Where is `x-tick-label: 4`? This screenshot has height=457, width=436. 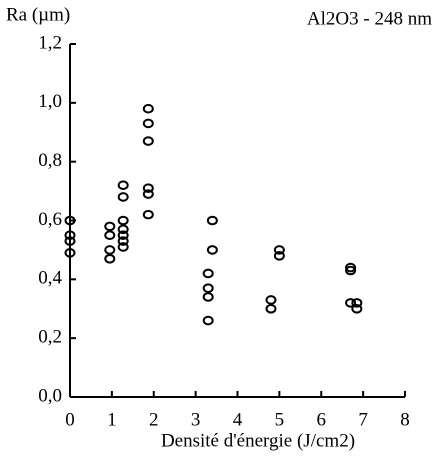
x-tick-label: 4 is located at coordinates (238, 419).